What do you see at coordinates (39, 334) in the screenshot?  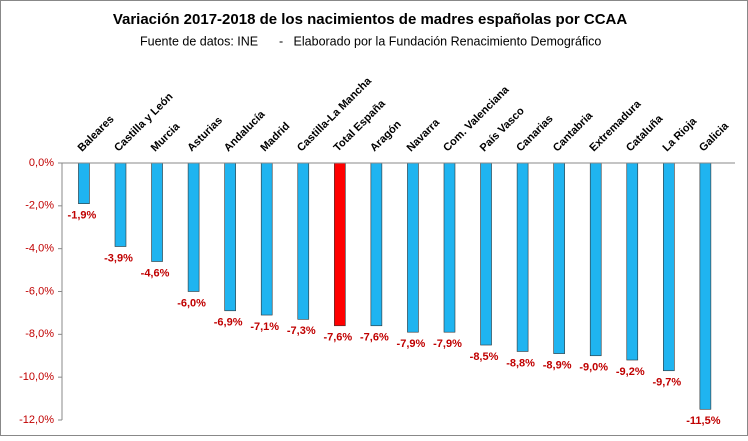 I see `y-tick-label: -8,0%` at bounding box center [39, 334].